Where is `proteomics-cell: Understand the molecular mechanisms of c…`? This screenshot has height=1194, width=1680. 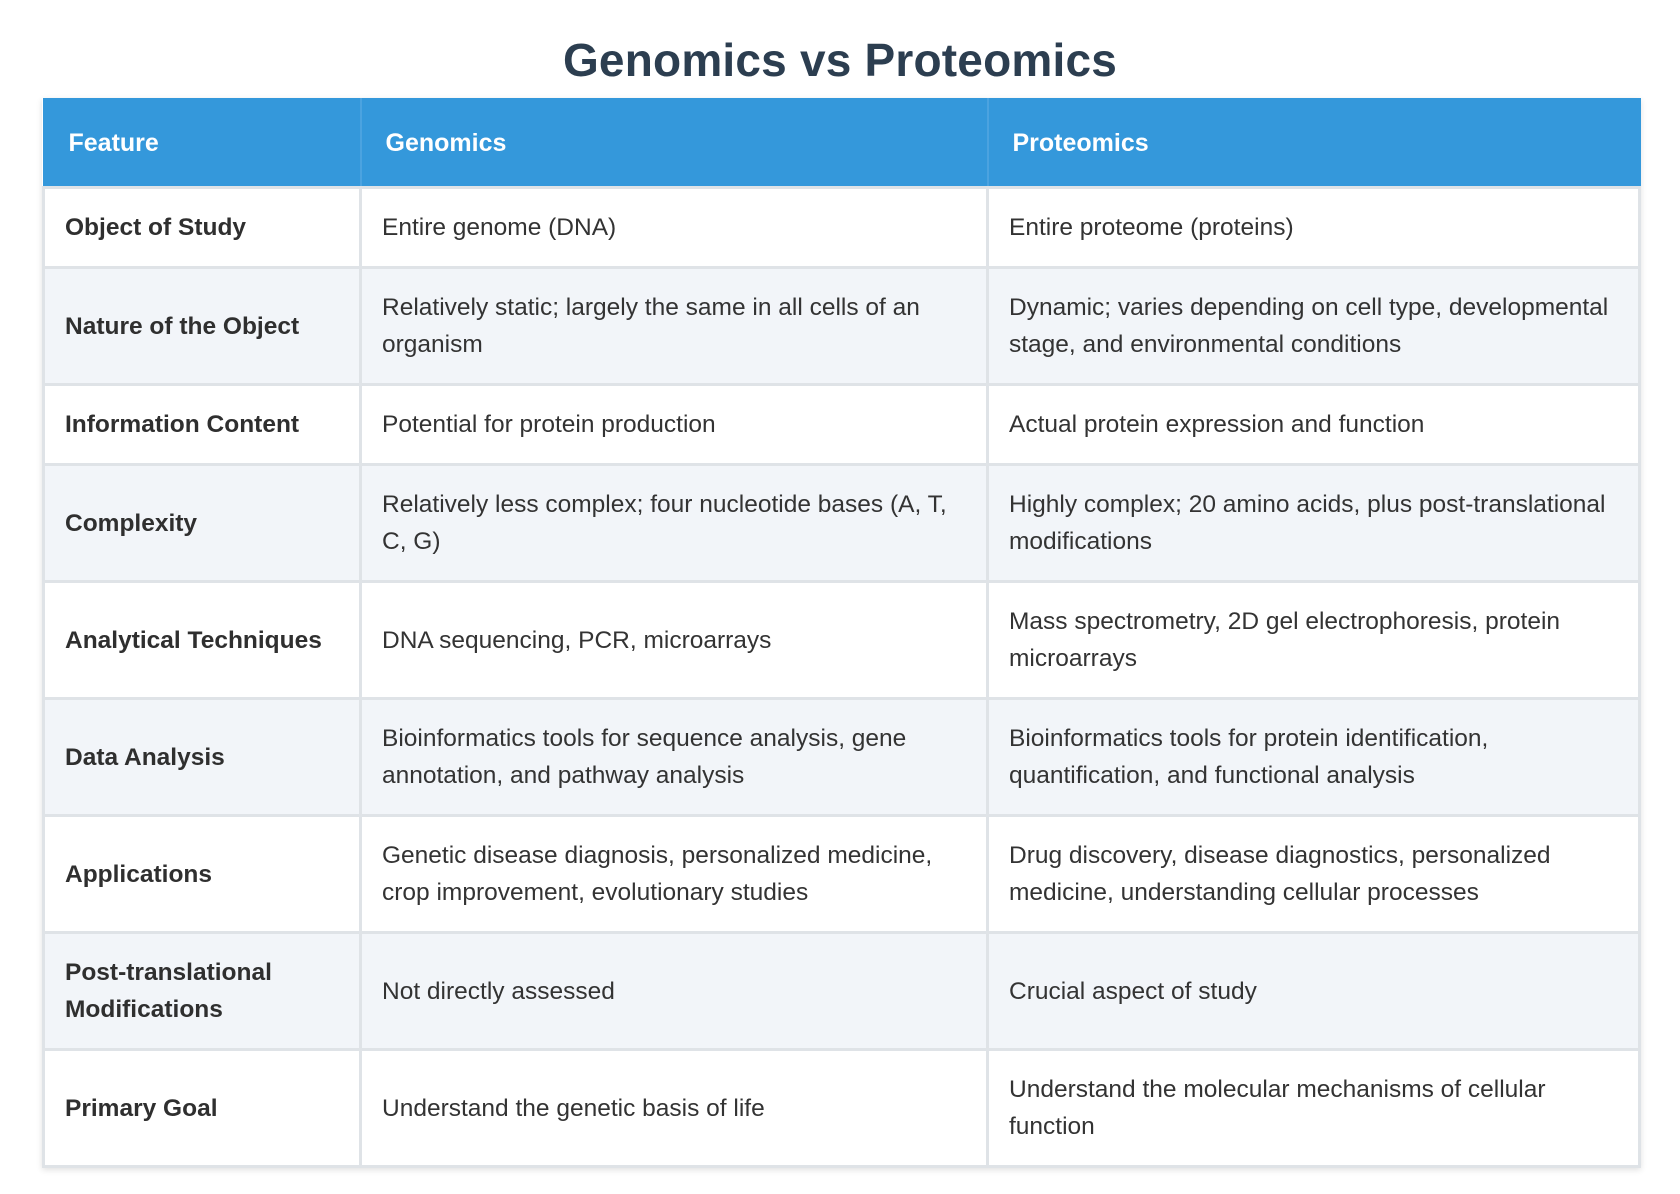
proteomics-cell: Understand the molecular mechanisms of c… is located at coordinates (1313, 1108).